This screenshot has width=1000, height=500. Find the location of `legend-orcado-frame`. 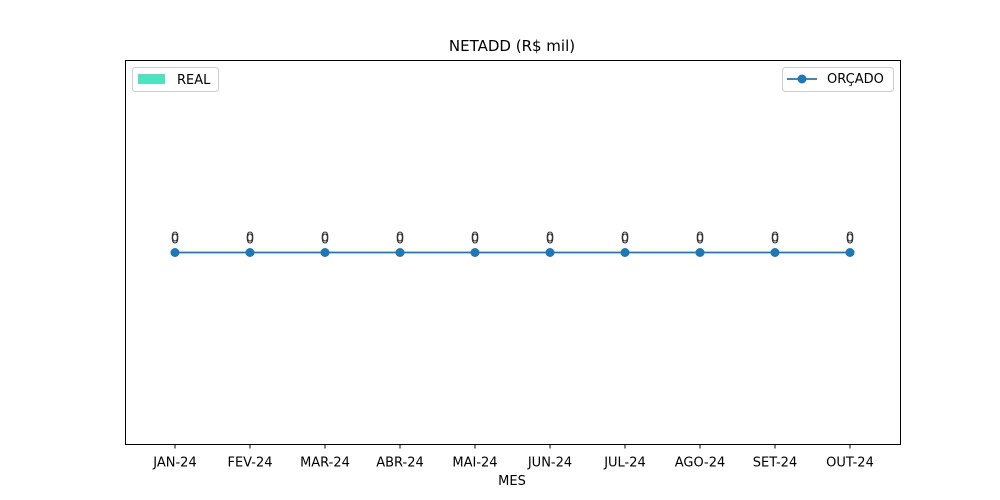

legend-orcado-frame is located at coordinates (838, 79).